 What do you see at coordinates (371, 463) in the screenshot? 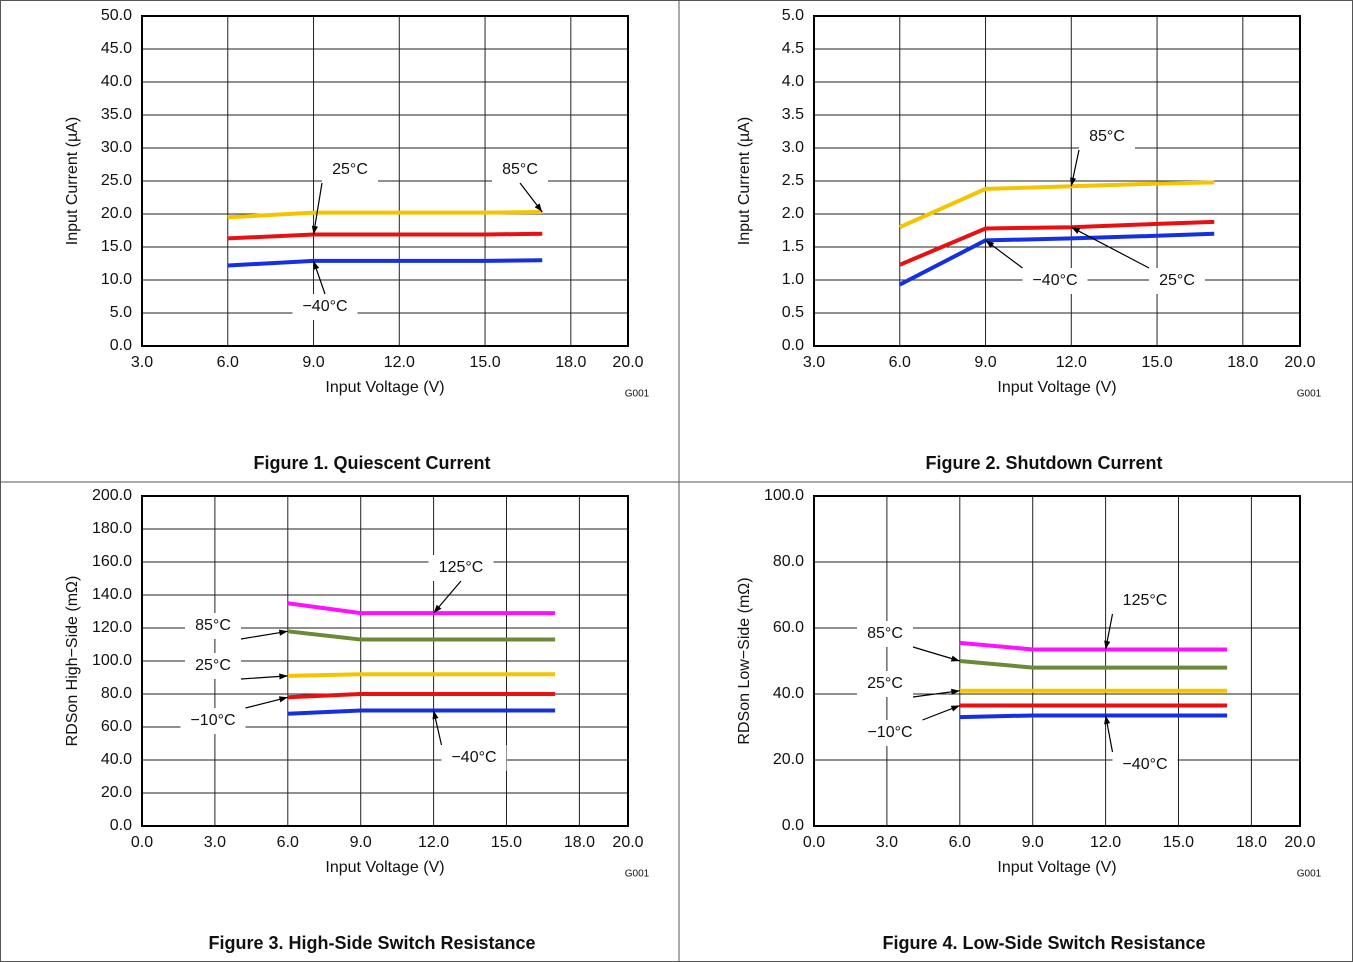
I see `figure-caption: Figure 1. Quiescent Current` at bounding box center [371, 463].